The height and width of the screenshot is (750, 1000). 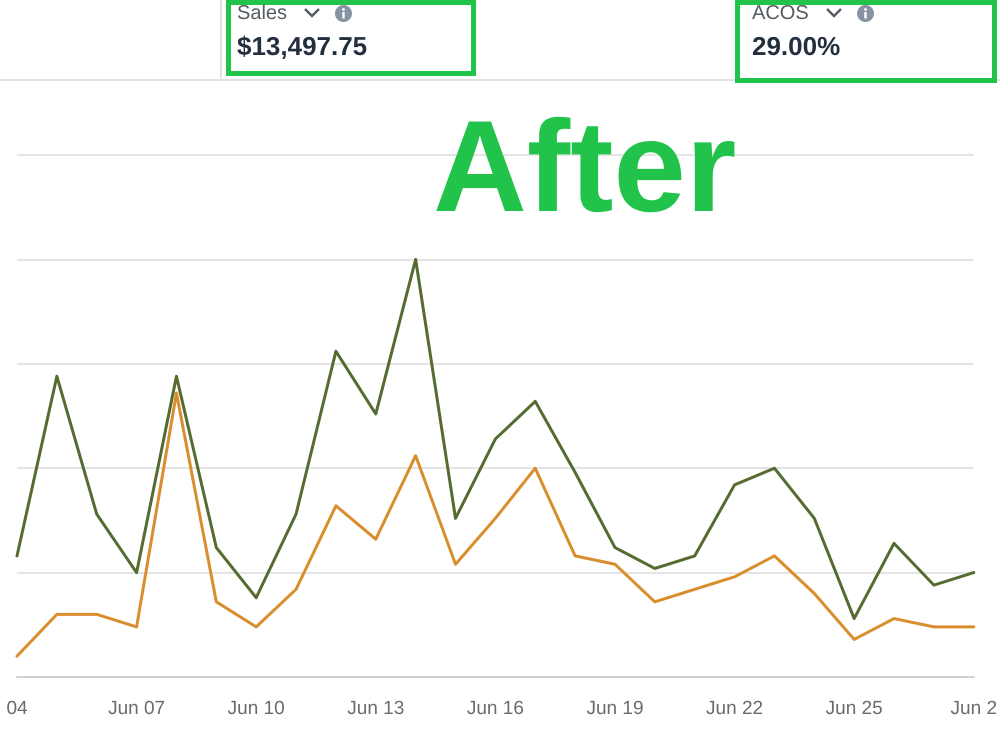 I want to click on text: $13,497.75, so click(x=302, y=46).